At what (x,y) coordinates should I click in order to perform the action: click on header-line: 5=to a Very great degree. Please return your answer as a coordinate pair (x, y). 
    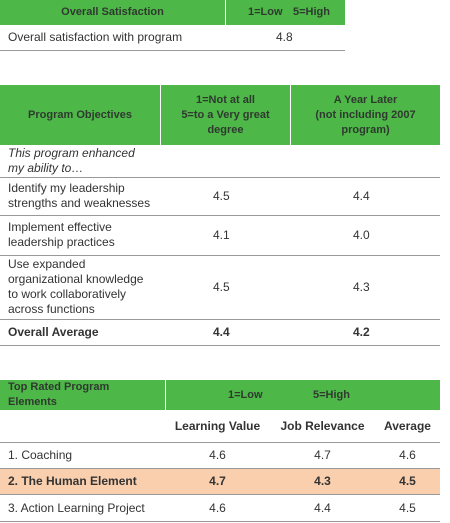
    Looking at the image, I should click on (225, 122).